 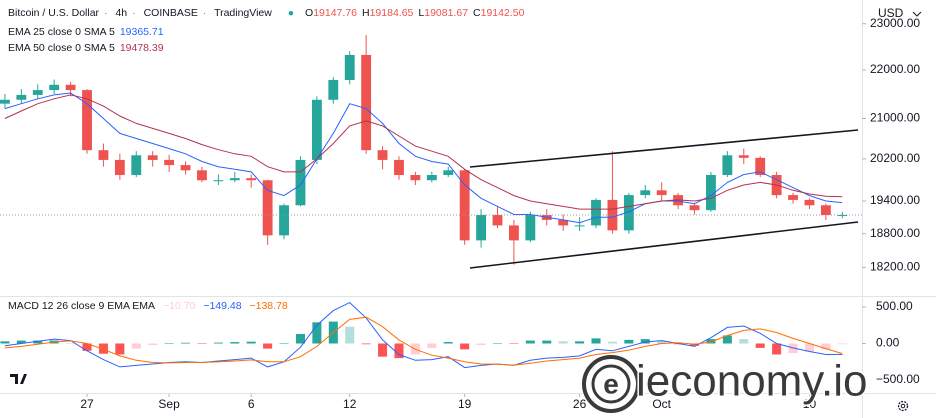 What do you see at coordinates (54, 13) in the screenshot?
I see `symbol: Bitcoin / U.S. Dollar` at bounding box center [54, 13].